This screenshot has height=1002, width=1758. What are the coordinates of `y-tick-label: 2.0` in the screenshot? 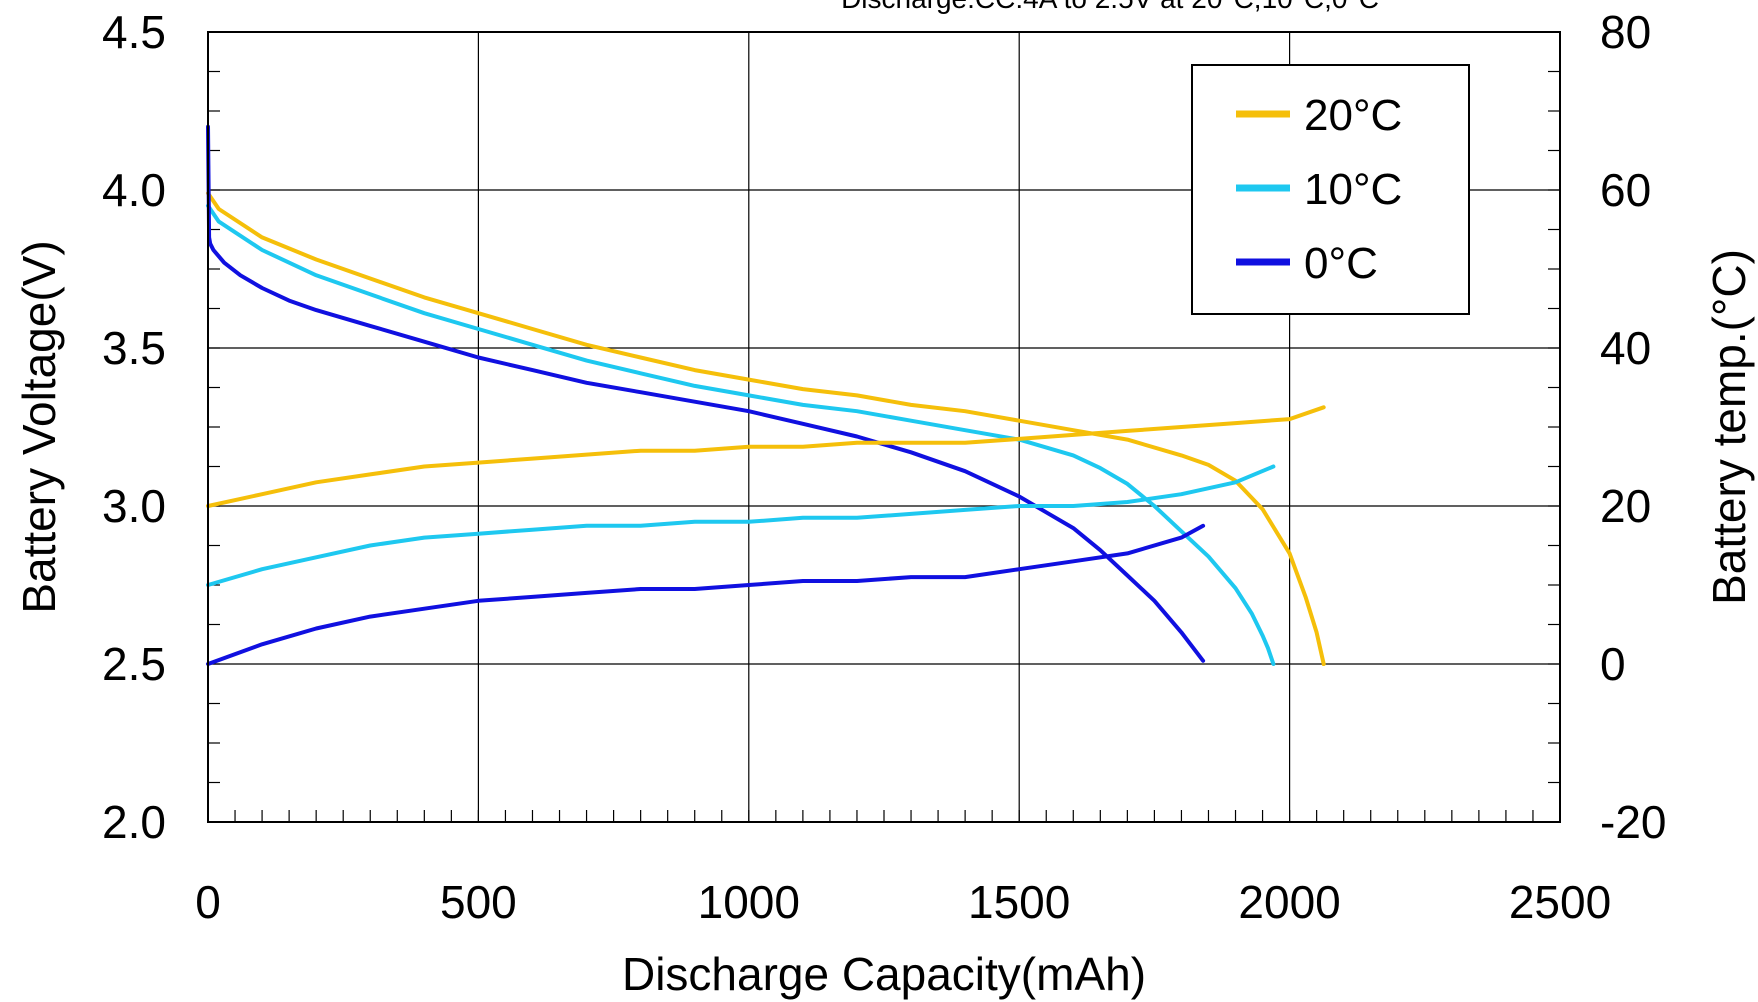 It's located at (134, 822).